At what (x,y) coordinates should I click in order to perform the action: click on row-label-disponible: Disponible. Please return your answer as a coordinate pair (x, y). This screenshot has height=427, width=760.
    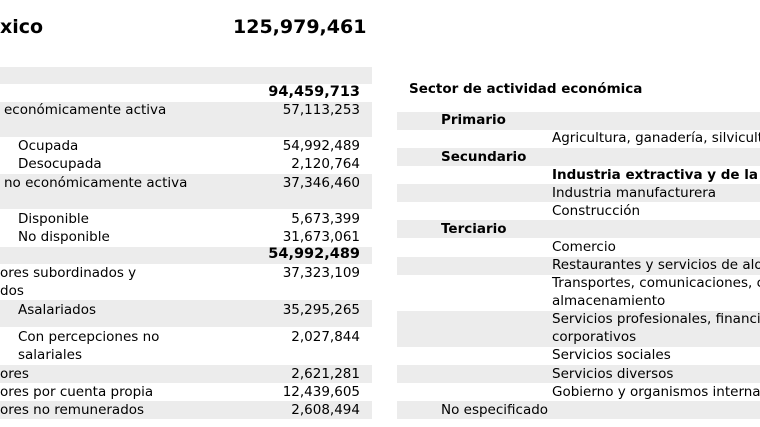
    Looking at the image, I should click on (53, 219).